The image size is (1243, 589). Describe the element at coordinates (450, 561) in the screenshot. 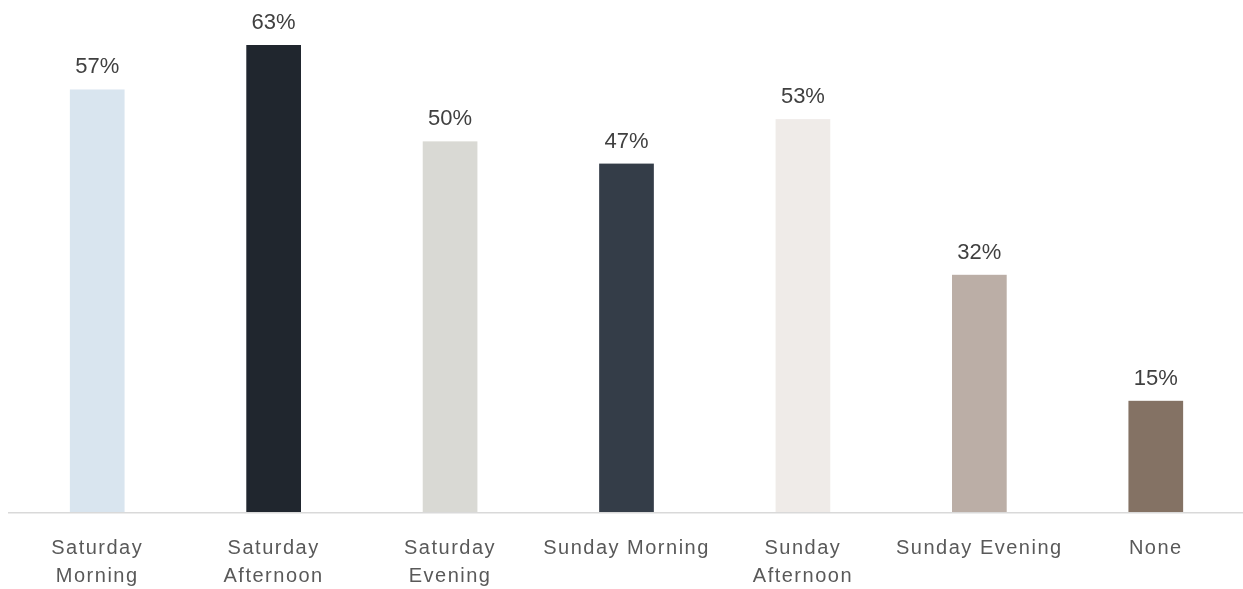

I see `x-tick-label: Saturday Evening` at that location.